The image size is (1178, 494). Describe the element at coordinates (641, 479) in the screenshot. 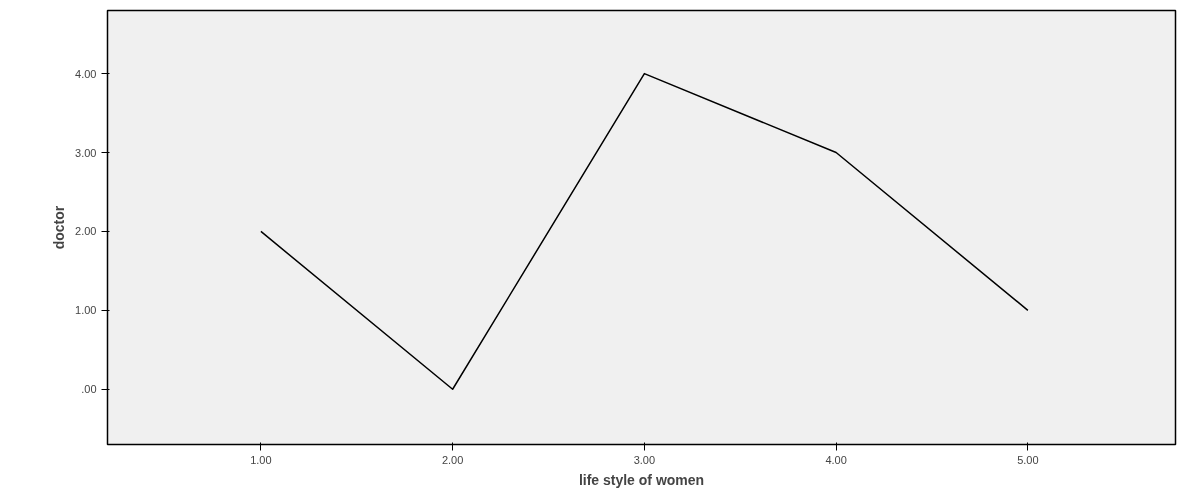

I see `x-axis-title: life style of women` at that location.